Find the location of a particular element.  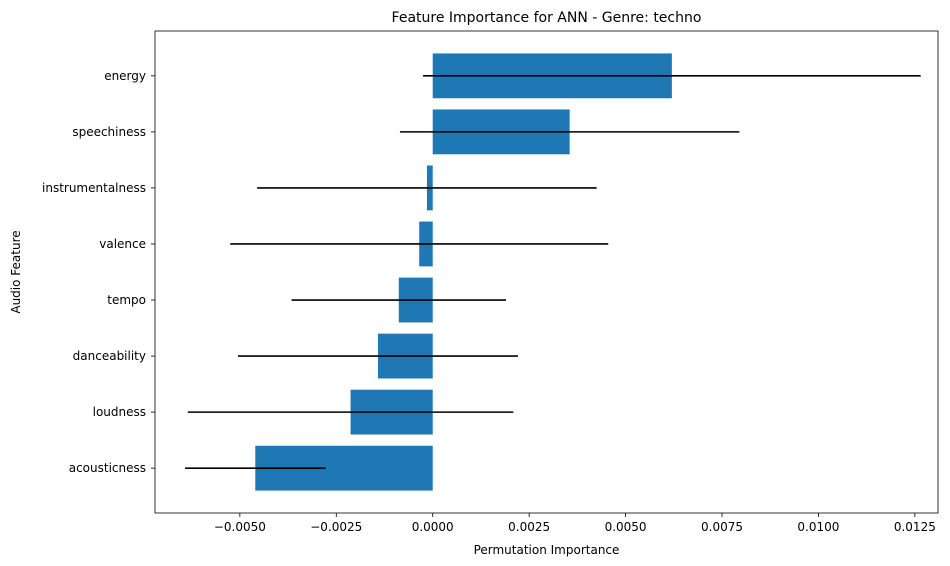

x-tick-label-6: 0.0100 is located at coordinates (818, 527).